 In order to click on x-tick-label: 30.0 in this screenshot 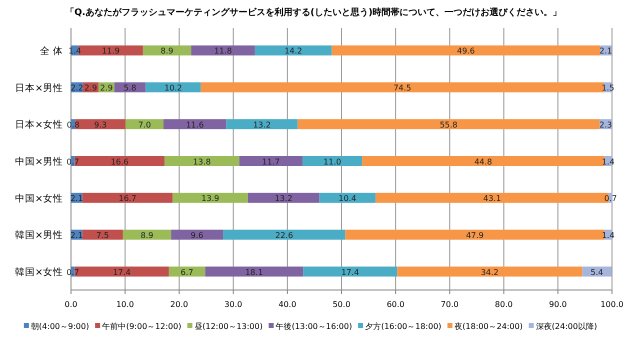, I will do `click(233, 304)`.